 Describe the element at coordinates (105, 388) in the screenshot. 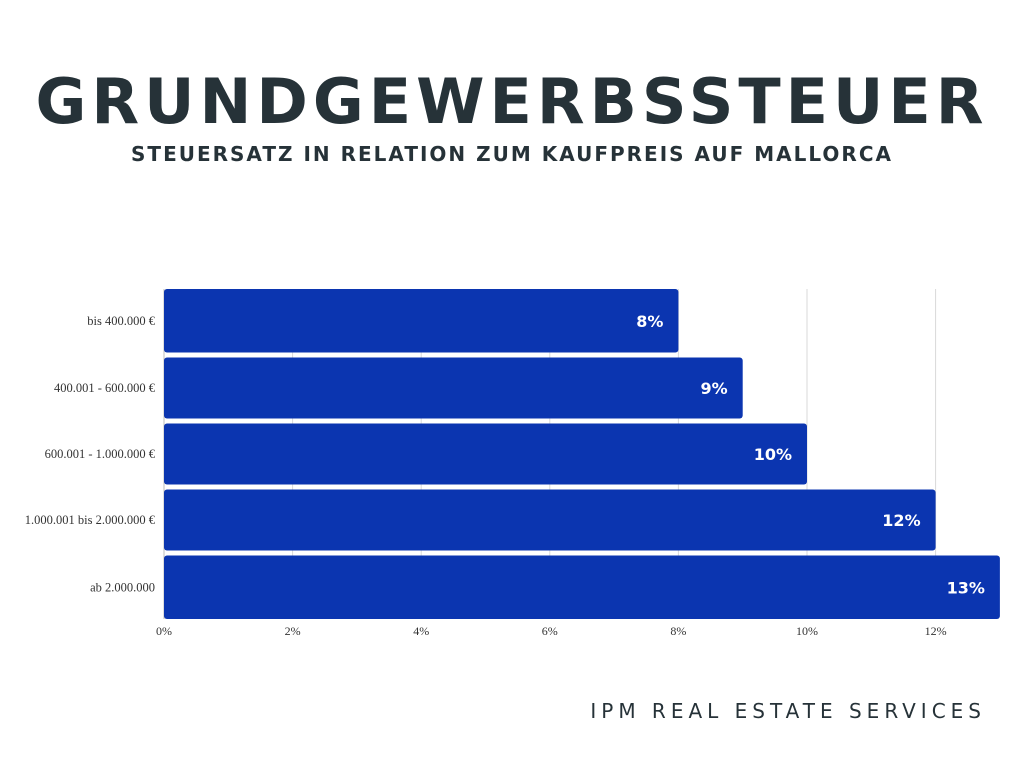

I see `category-label: 400.001 - 600.000 €` at that location.